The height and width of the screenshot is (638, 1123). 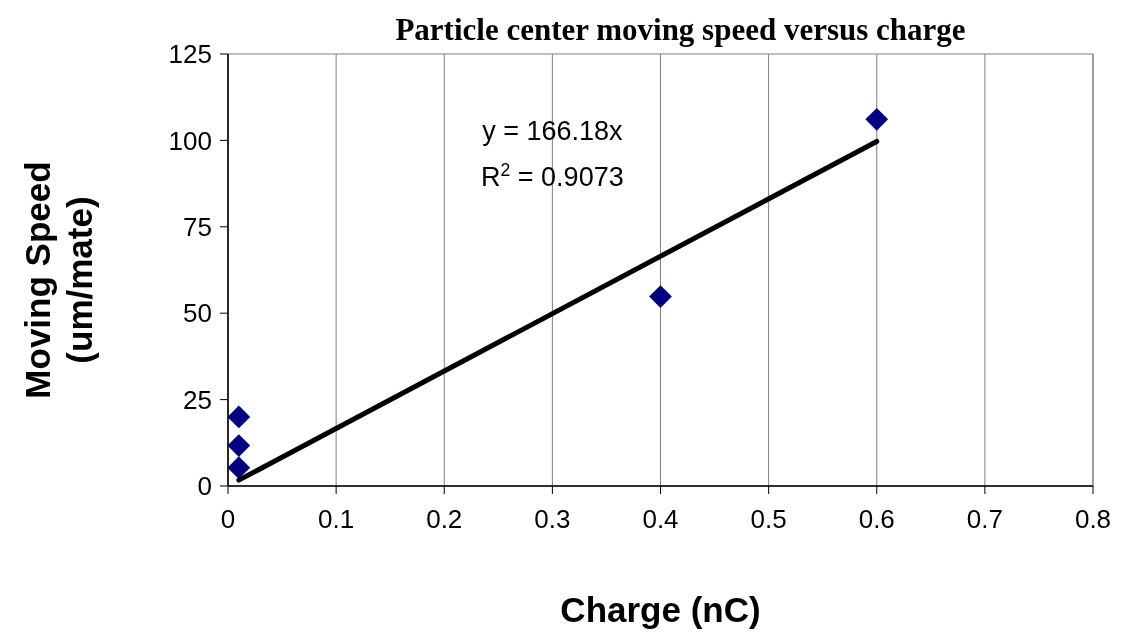 What do you see at coordinates (1093, 519) in the screenshot?
I see `x-tick-label: 0.8` at bounding box center [1093, 519].